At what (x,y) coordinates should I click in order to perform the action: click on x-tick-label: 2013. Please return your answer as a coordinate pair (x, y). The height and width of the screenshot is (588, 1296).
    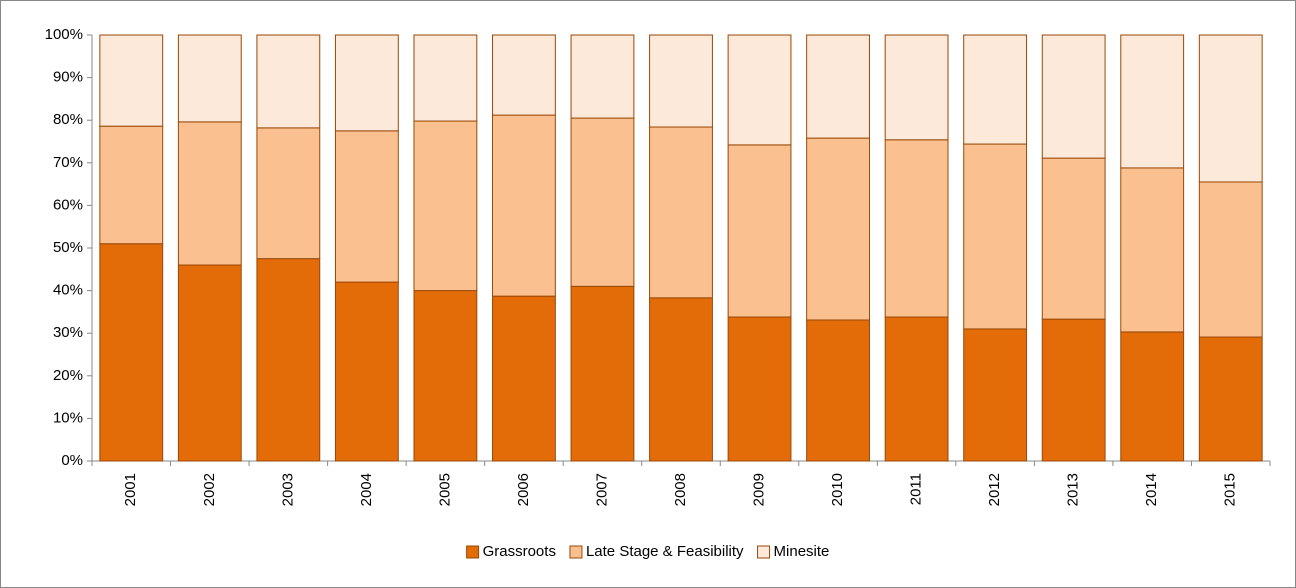
    Looking at the image, I should click on (1073, 489).